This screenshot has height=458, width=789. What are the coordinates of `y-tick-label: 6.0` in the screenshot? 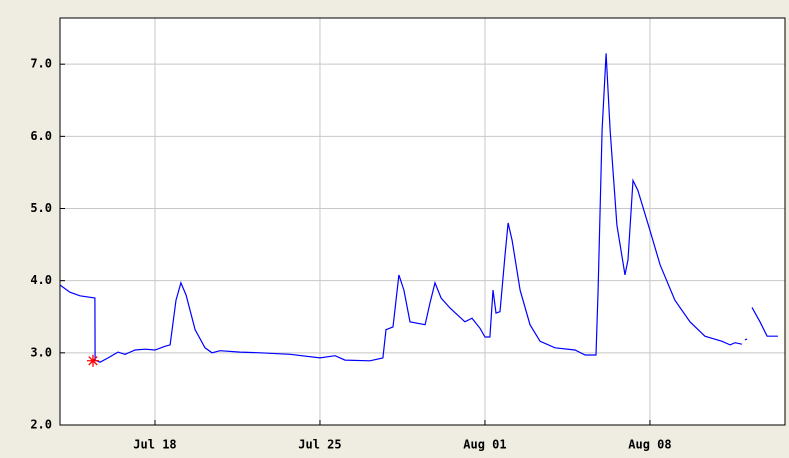 It's located at (41, 136).